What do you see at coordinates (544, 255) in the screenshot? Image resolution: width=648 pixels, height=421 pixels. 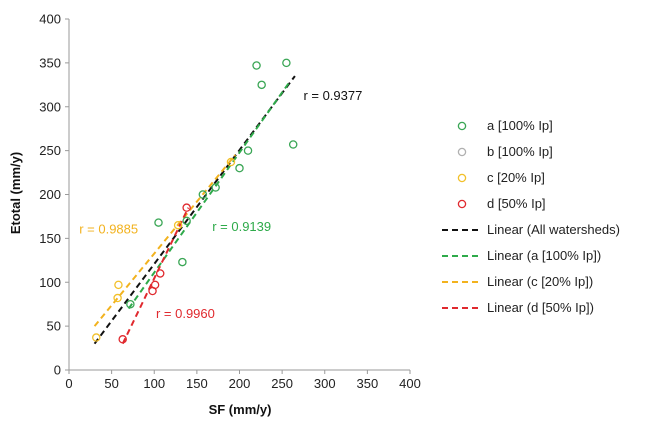 I see `legend-label: Linear (a [100% Ip])` at bounding box center [544, 255].